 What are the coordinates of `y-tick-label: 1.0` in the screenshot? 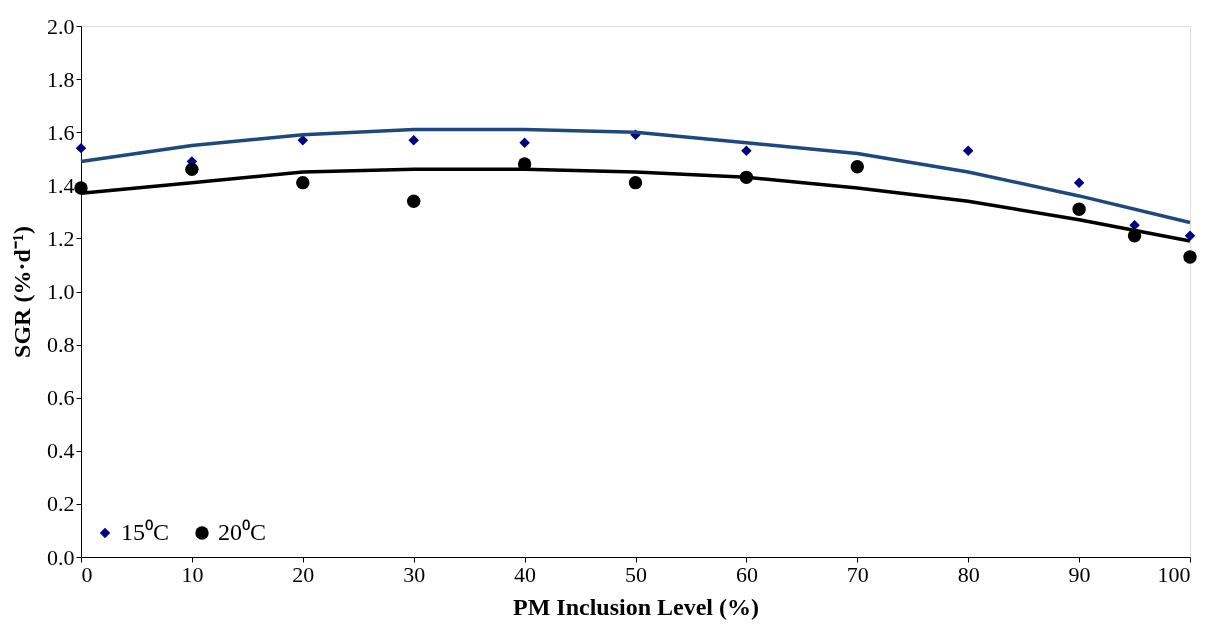 It's located at (61, 291).